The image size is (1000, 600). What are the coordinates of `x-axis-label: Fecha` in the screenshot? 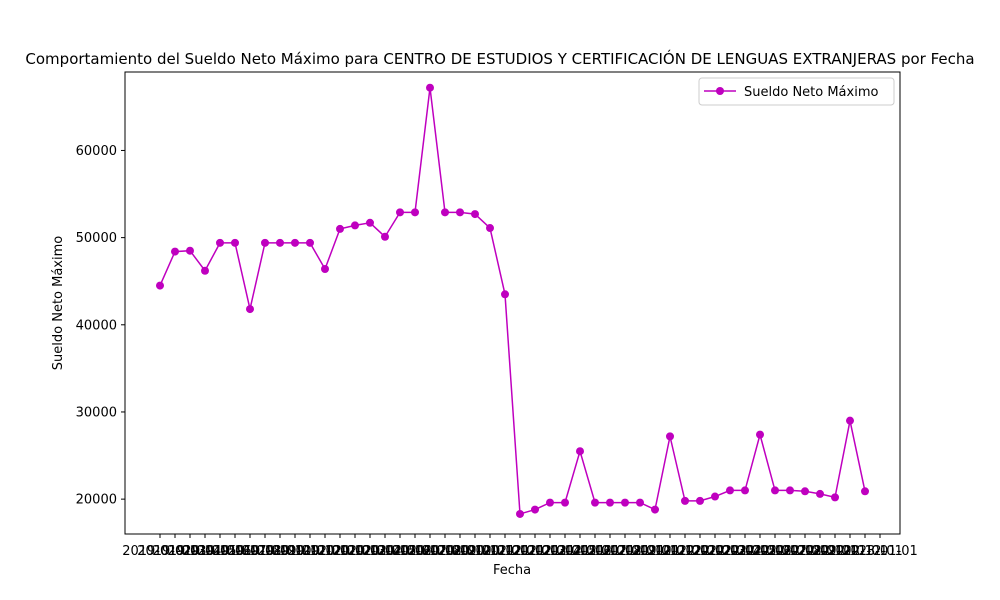 It's located at (512, 570).